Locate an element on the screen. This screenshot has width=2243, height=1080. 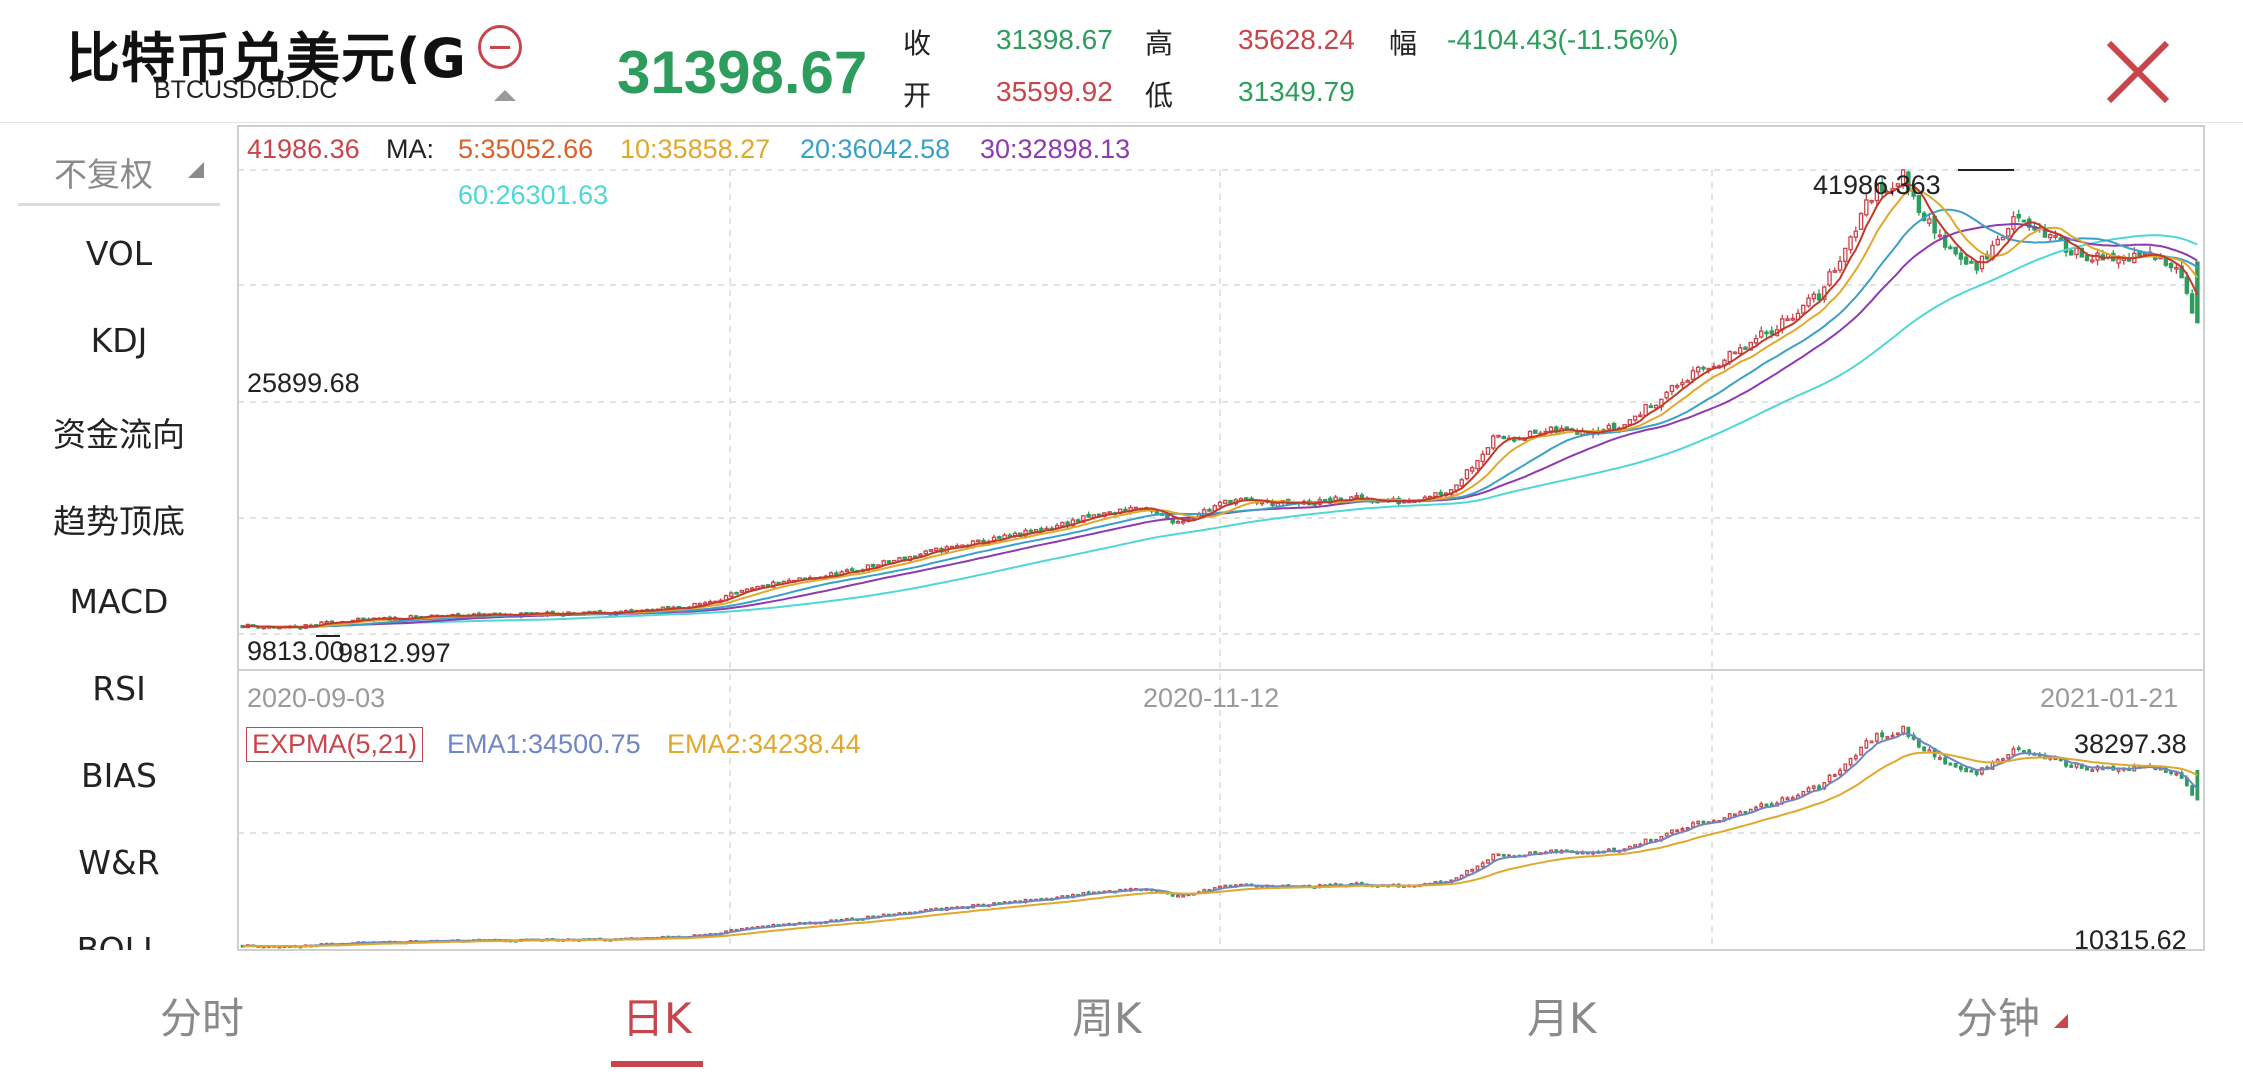
low-marker-label: 9812.997 is located at coordinates (394, 653).